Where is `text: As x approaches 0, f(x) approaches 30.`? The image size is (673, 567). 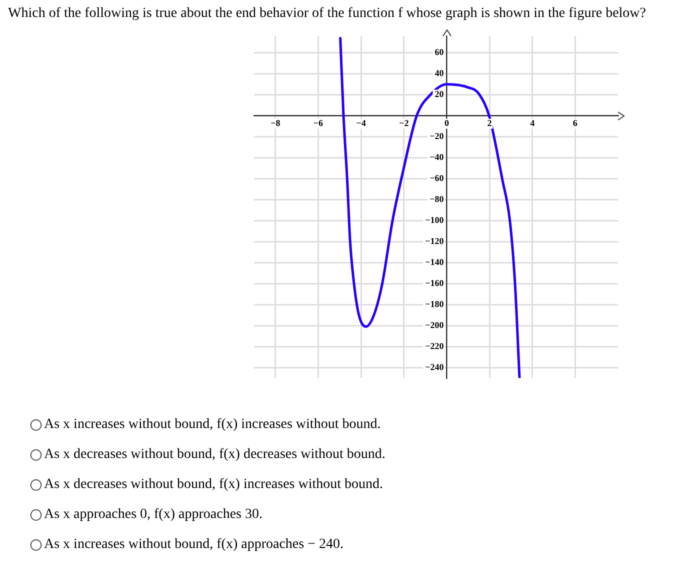 text: As x approaches 0, f(x) approaches 30. is located at coordinates (153, 515).